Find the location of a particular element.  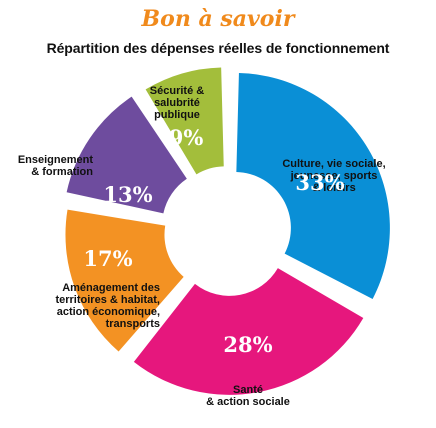

slice-value-3: 17% is located at coordinates (107, 258).